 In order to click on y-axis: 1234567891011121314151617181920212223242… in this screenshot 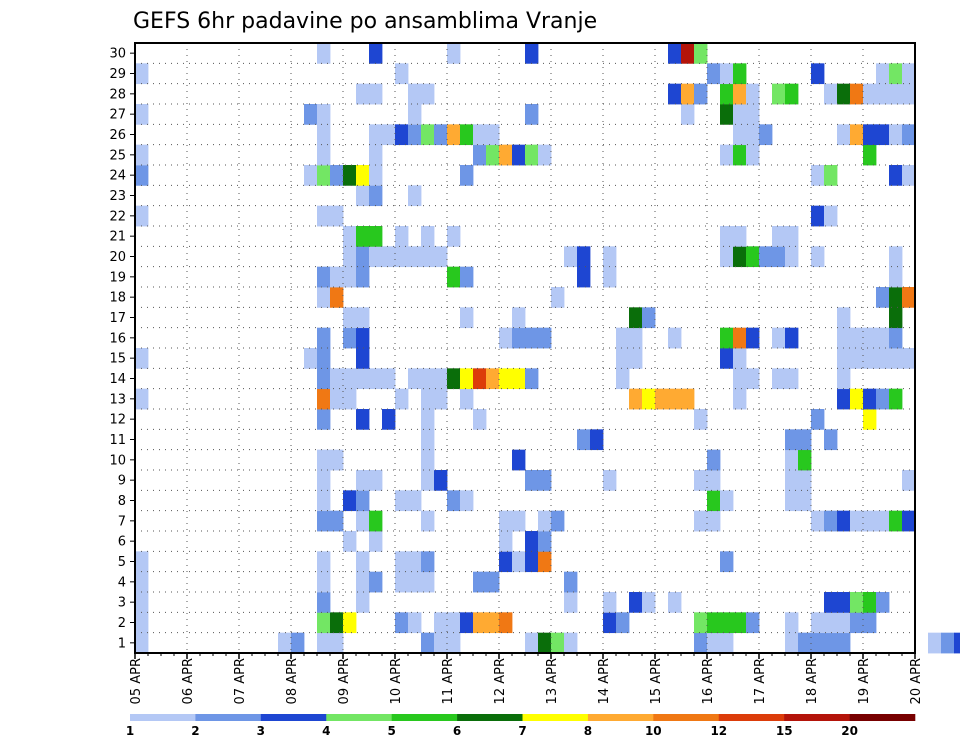, I will do `click(122, 349)`.